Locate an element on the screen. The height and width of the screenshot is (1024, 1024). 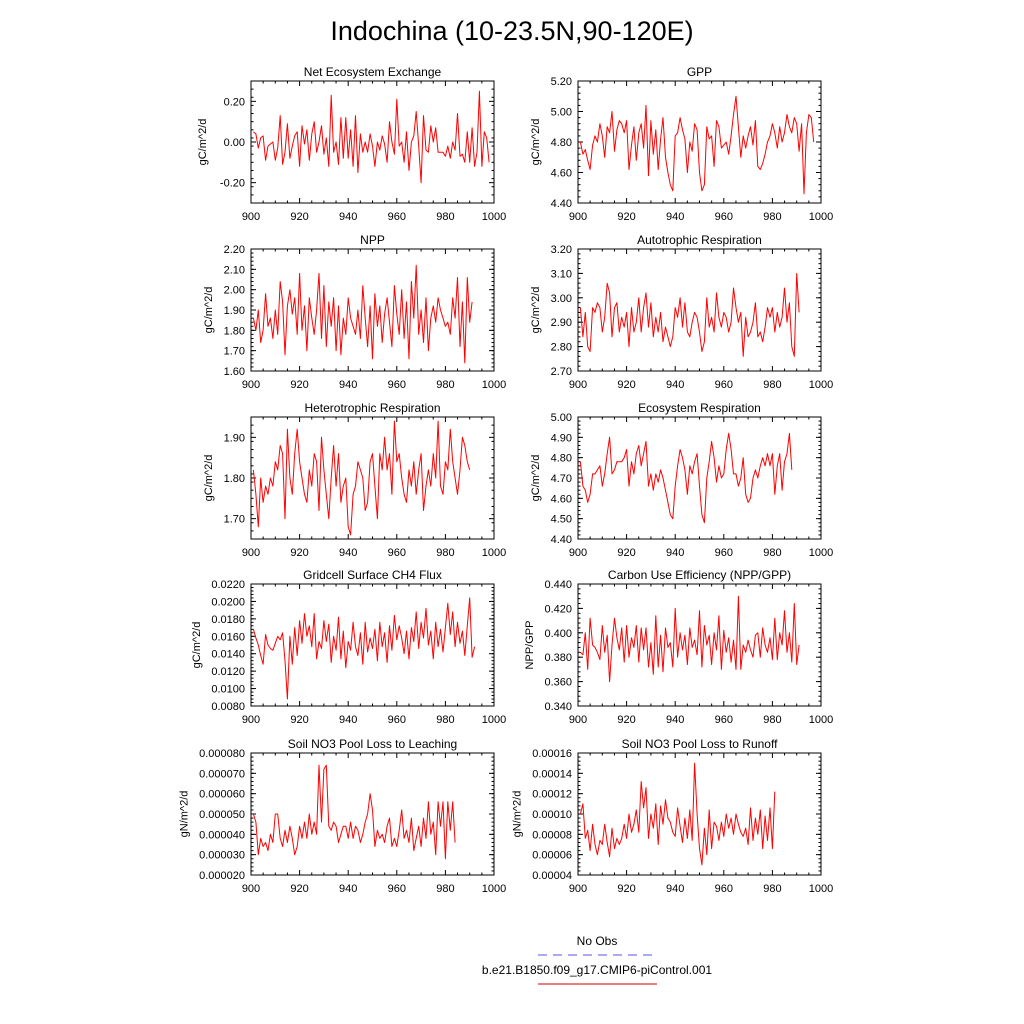
y-tick-label: 0.000050 is located at coordinates (222, 815).